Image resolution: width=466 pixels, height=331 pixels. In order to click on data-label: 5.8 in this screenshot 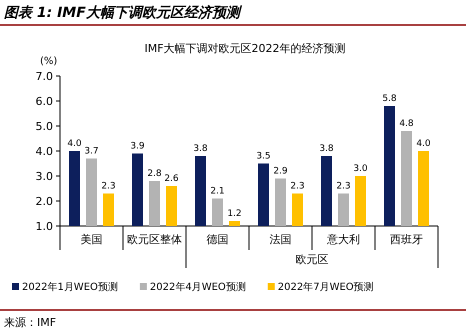, I will do `click(389, 99)`.